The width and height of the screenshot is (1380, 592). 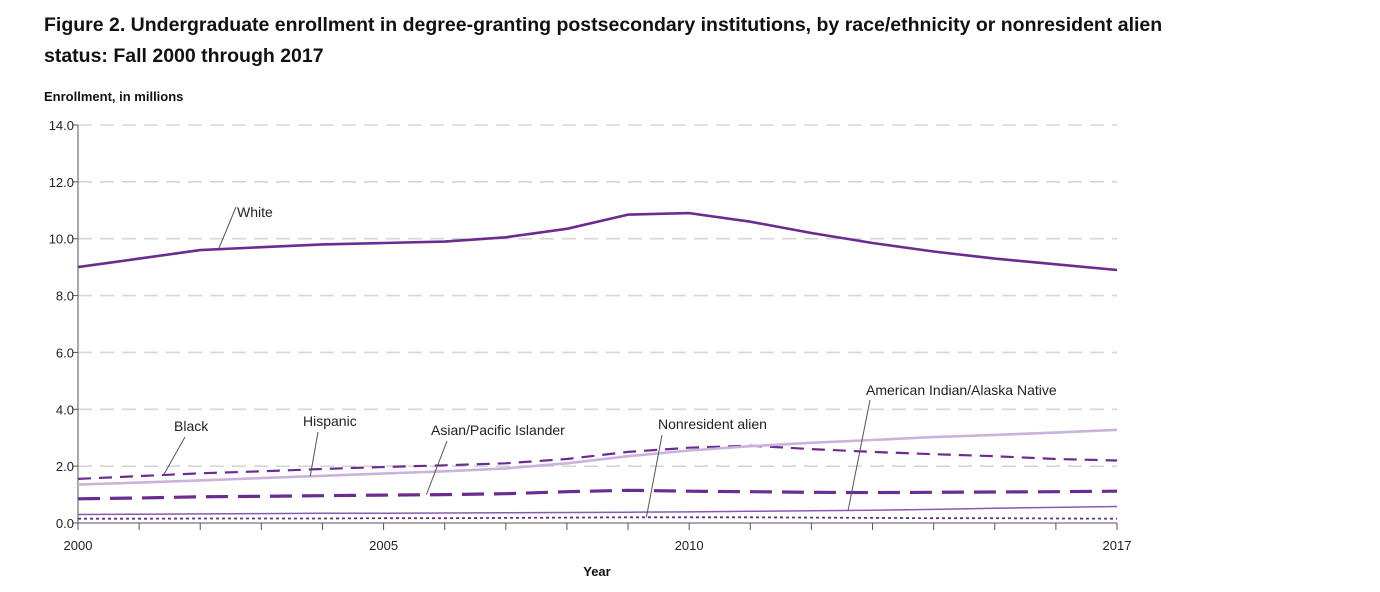 I want to click on x-tick-label: 2010, so click(x=689, y=545).